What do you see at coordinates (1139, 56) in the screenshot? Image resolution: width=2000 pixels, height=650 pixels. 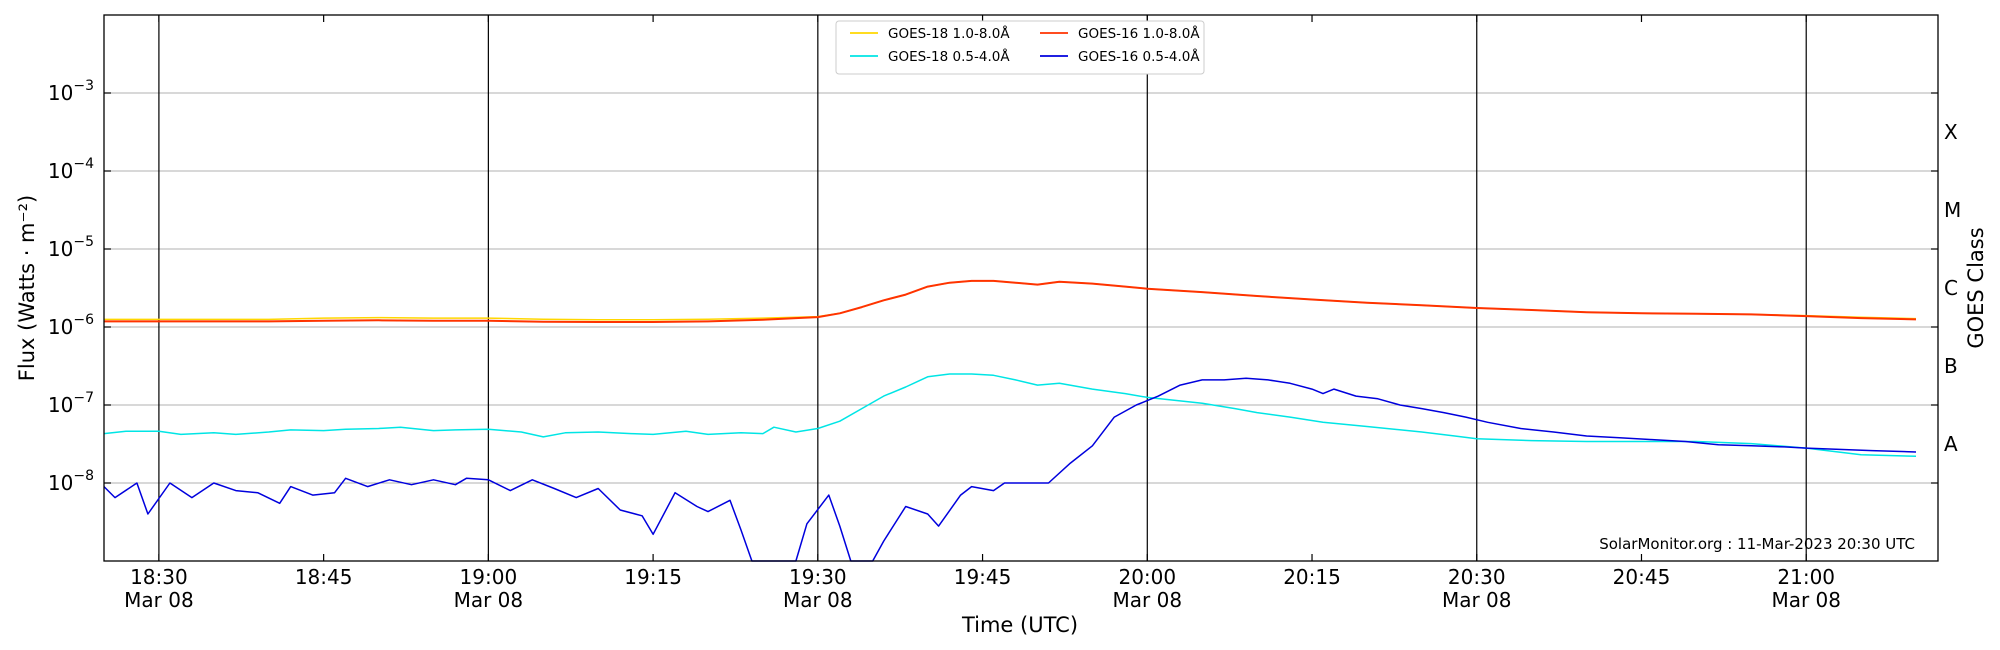 I see `legend-label-3: GOES-16 0.5-4.0Å` at bounding box center [1139, 56].